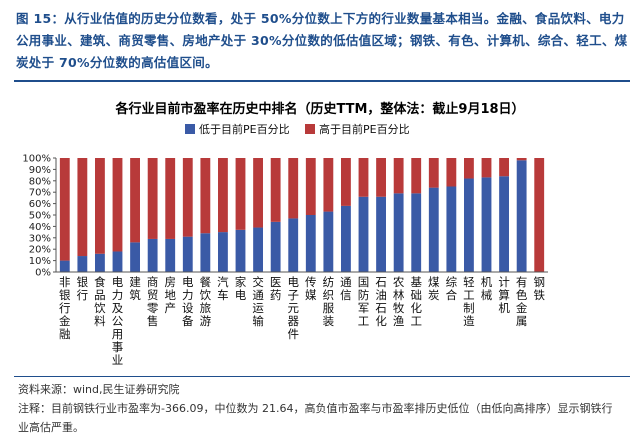 Image resolution: width=640 pixels, height=439 pixels. I want to click on category-label: 电力及公用事业, so click(118, 321).